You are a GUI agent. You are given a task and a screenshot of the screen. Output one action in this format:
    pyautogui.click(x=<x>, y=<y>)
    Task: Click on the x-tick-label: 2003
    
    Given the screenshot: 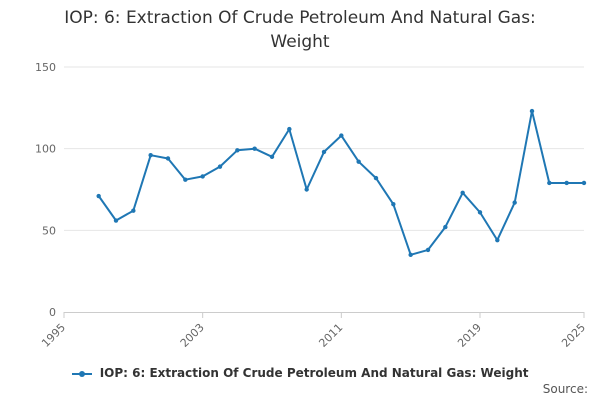 What is the action you would take?
    pyautogui.click(x=192, y=335)
    